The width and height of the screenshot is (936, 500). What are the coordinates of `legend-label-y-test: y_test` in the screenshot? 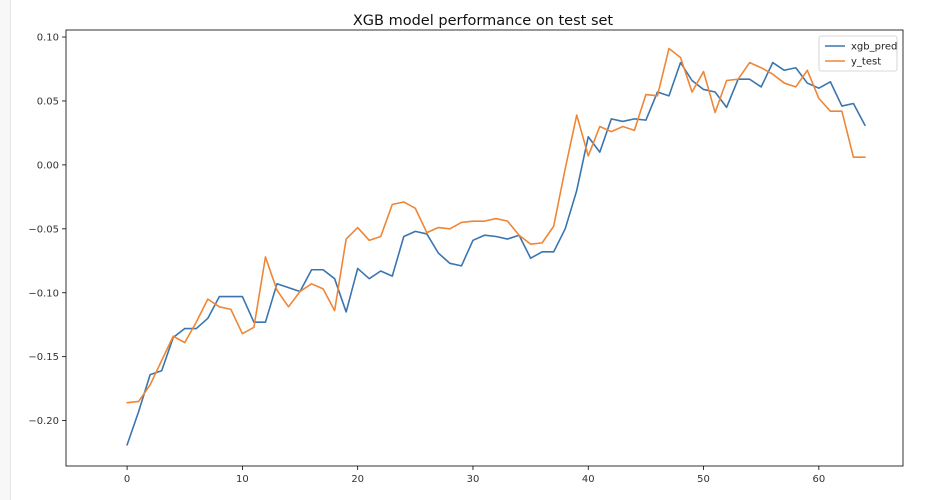 It's located at (866, 62).